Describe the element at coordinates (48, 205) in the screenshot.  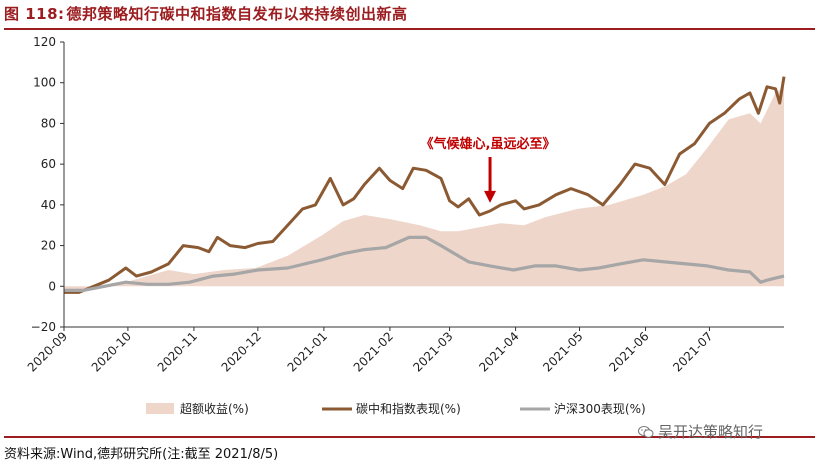
I see `y-tick-label: 40` at that location.